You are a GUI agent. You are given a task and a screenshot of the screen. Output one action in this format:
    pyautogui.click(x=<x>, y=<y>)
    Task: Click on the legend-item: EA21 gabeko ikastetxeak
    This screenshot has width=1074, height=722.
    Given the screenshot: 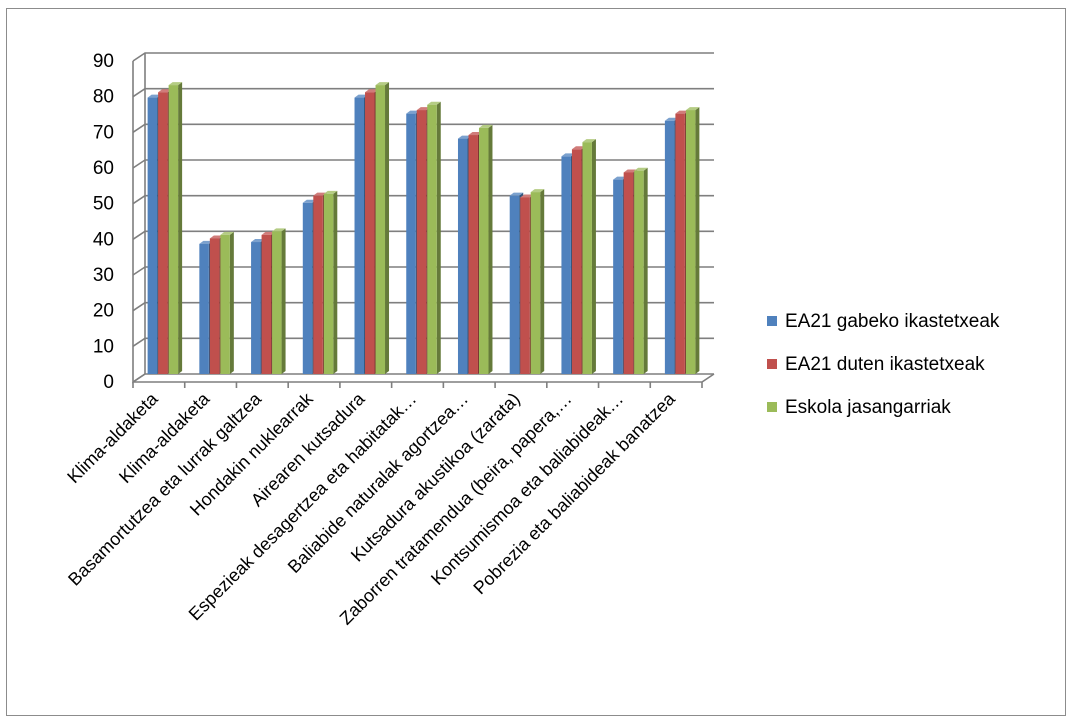 What is the action you would take?
    pyautogui.click(x=883, y=321)
    